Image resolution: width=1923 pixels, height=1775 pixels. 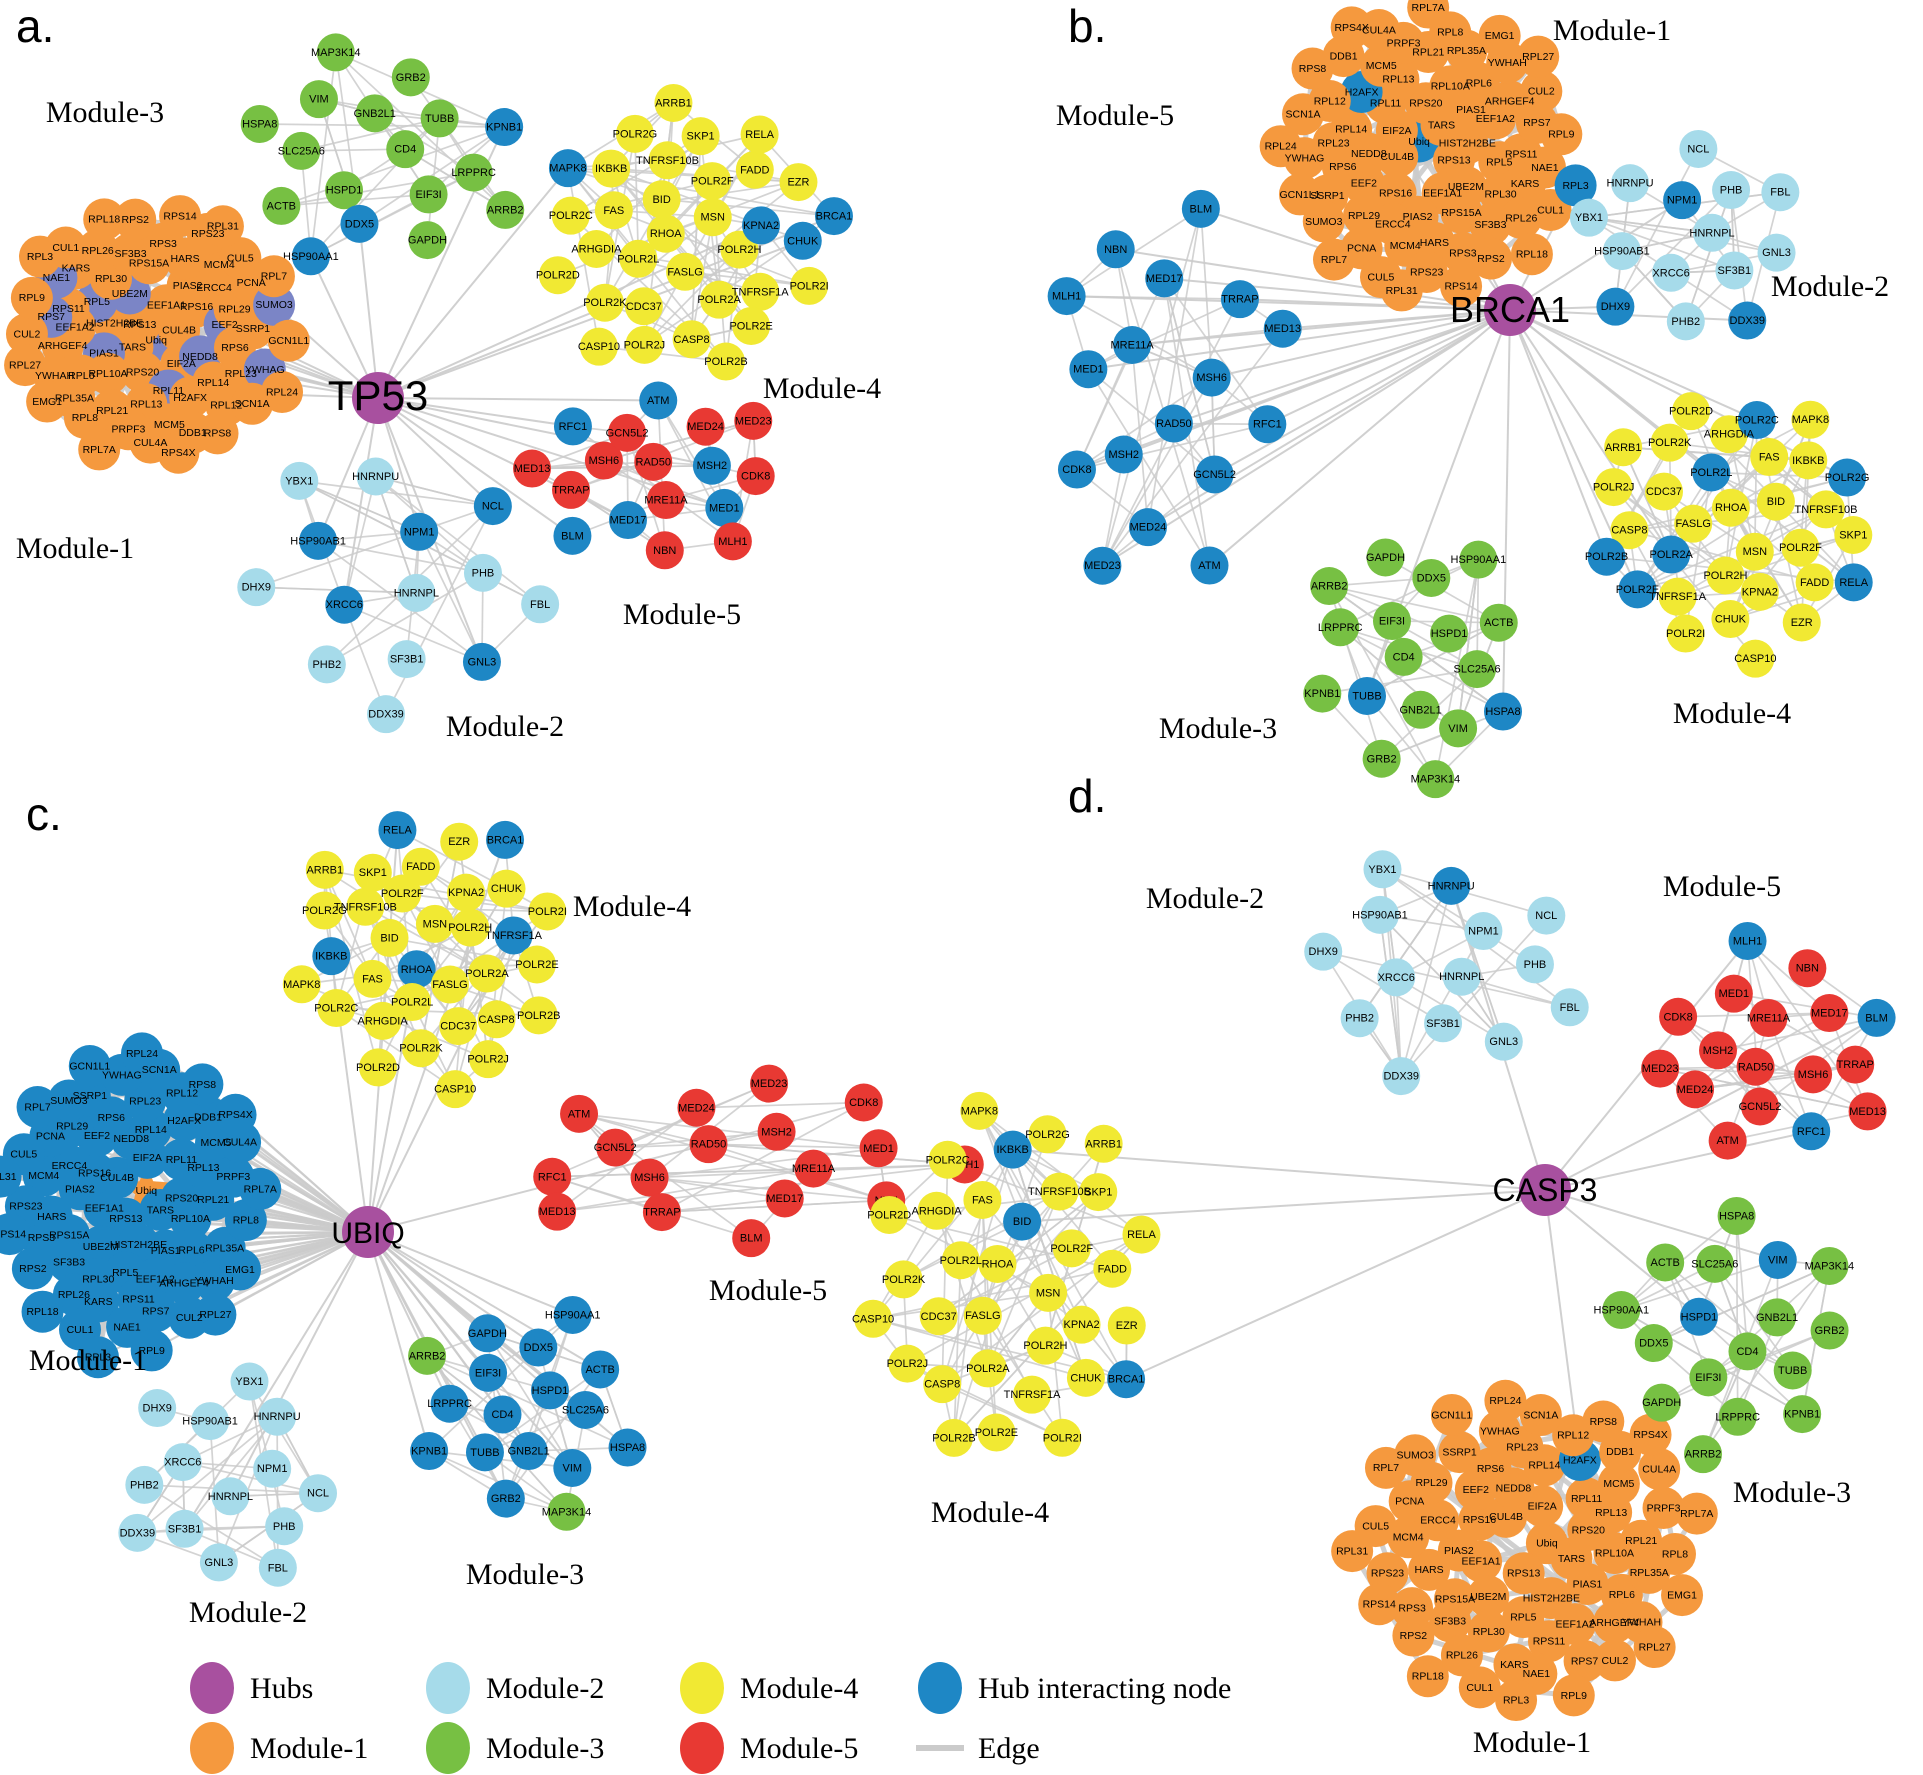 What do you see at coordinates (335, 52) in the screenshot?
I see `node-MAP3K14` at bounding box center [335, 52].